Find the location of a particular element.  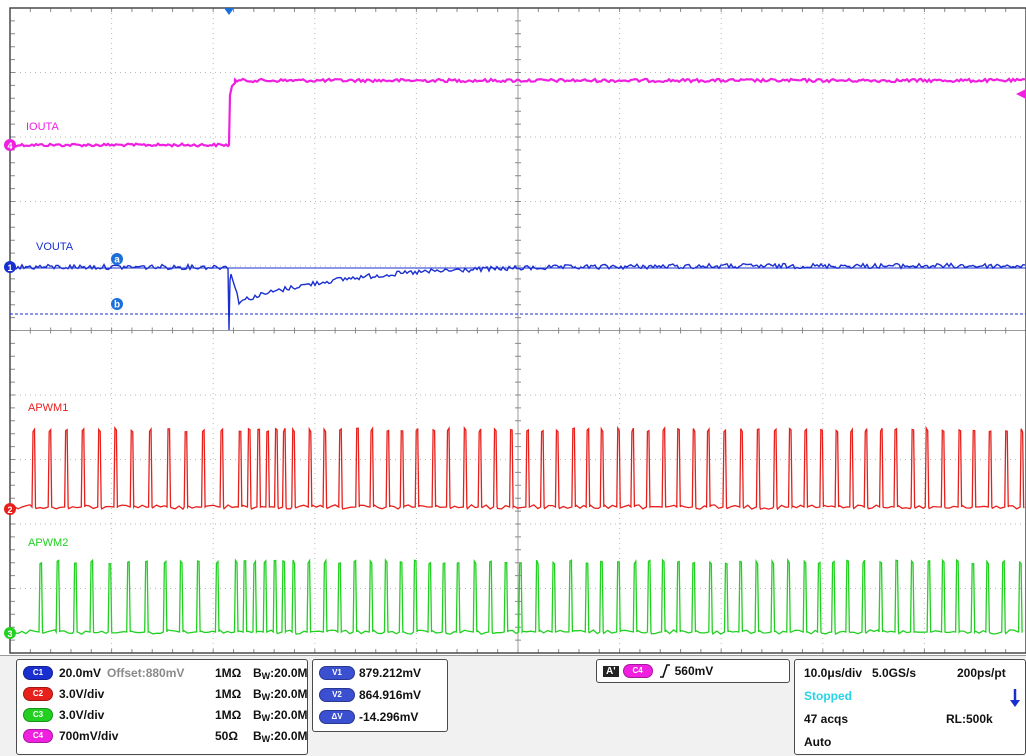

channel-4-pill: C4 is located at coordinates (38, 736).